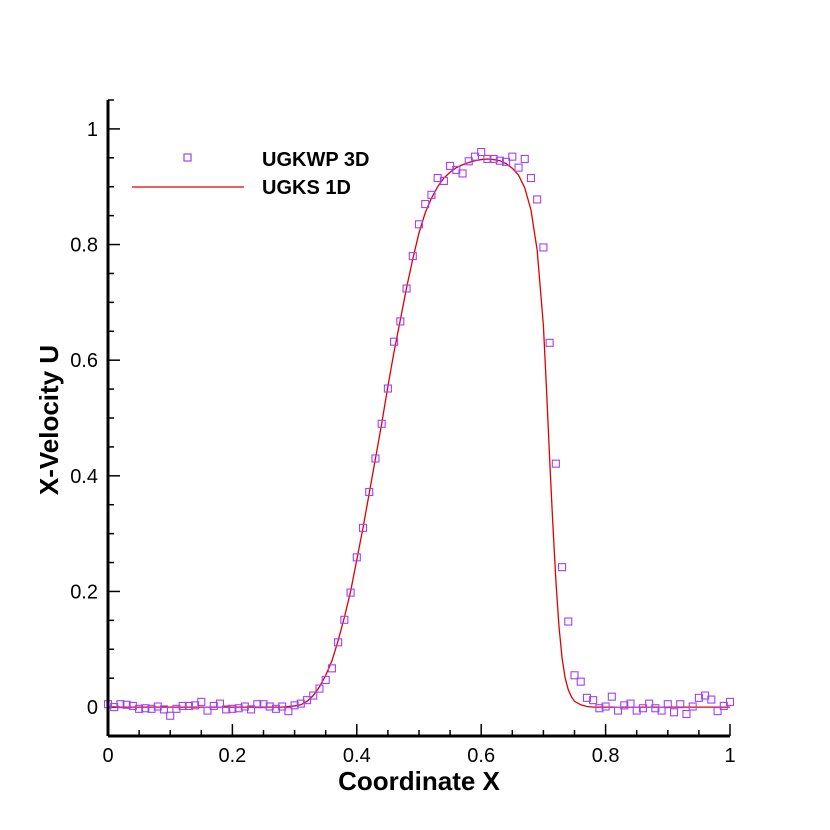 The width and height of the screenshot is (830, 830). What do you see at coordinates (84, 246) in the screenshot?
I see `y-tick-label: 0.8` at bounding box center [84, 246].